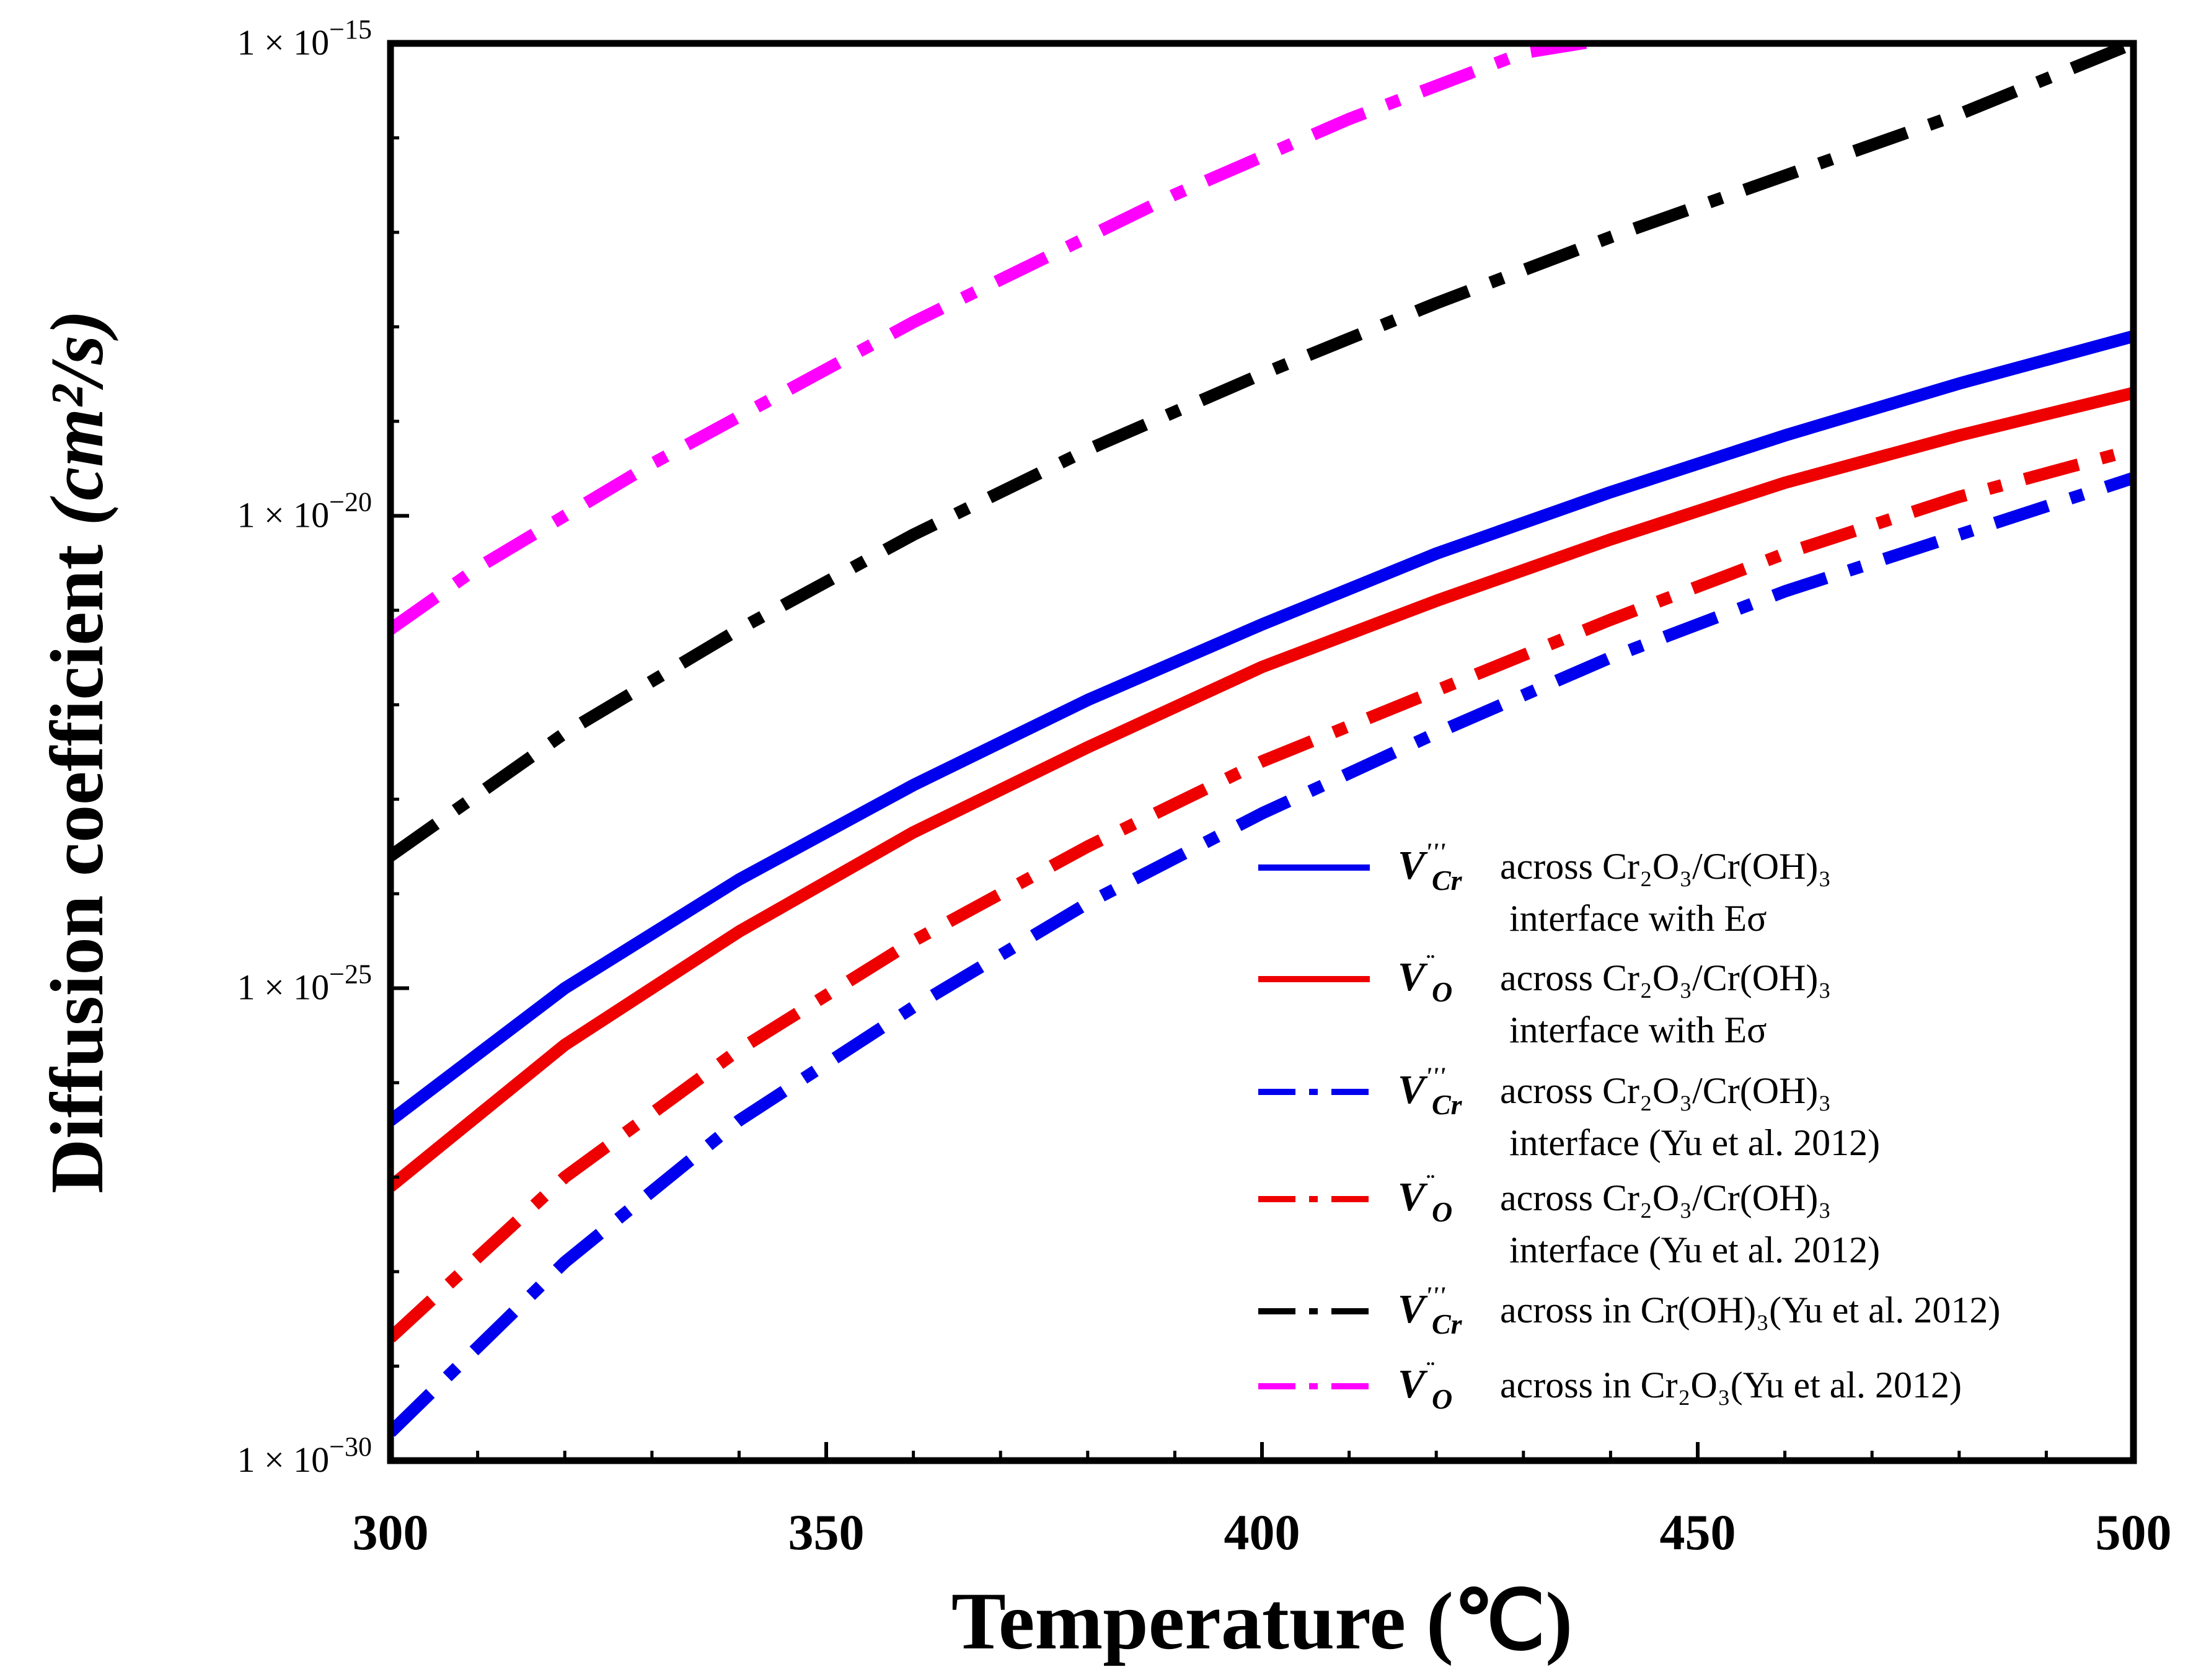 The image size is (2188, 1680). What do you see at coordinates (1665, 977) in the screenshot?
I see `legend-label-1-0: across Cr₂O₃/Cr(OH)₃` at bounding box center [1665, 977].